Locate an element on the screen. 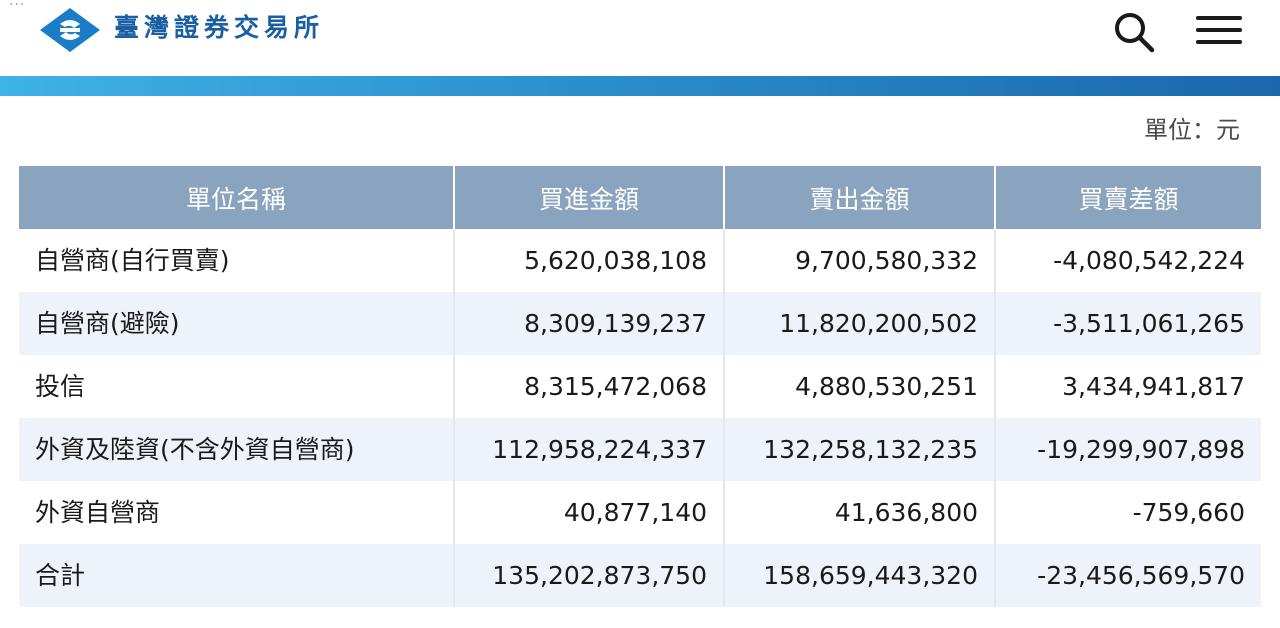  buy-amount: 135,202,873,750 is located at coordinates (588, 575).